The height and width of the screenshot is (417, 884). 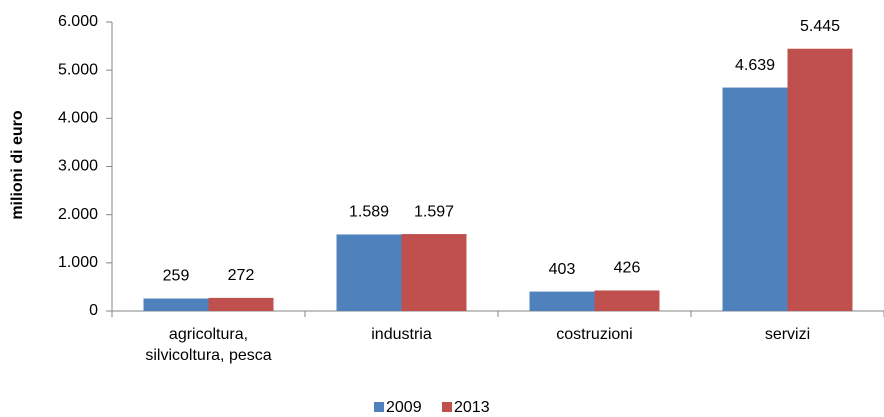 What do you see at coordinates (820, 26) in the screenshot?
I see `value-label: 5.445` at bounding box center [820, 26].